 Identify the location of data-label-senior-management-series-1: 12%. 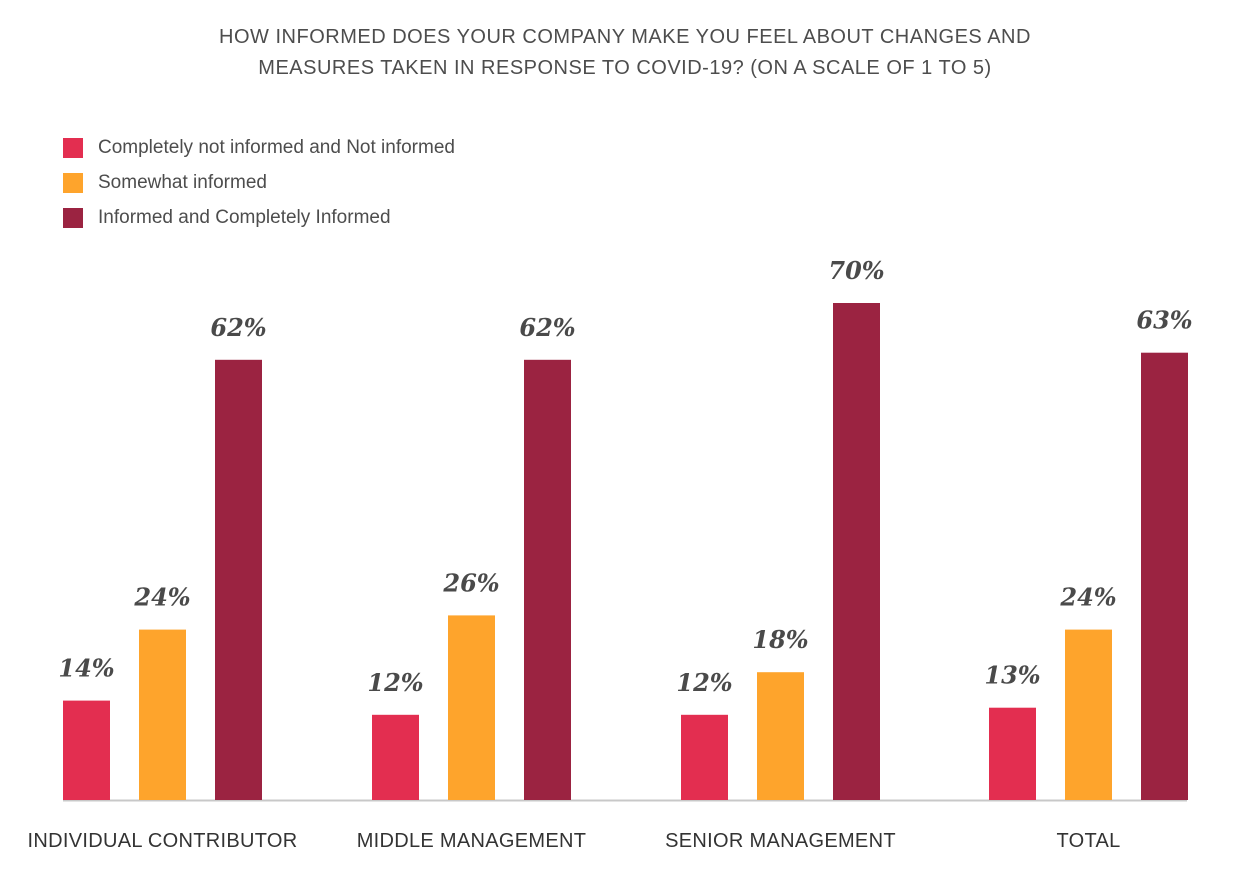
(704, 682).